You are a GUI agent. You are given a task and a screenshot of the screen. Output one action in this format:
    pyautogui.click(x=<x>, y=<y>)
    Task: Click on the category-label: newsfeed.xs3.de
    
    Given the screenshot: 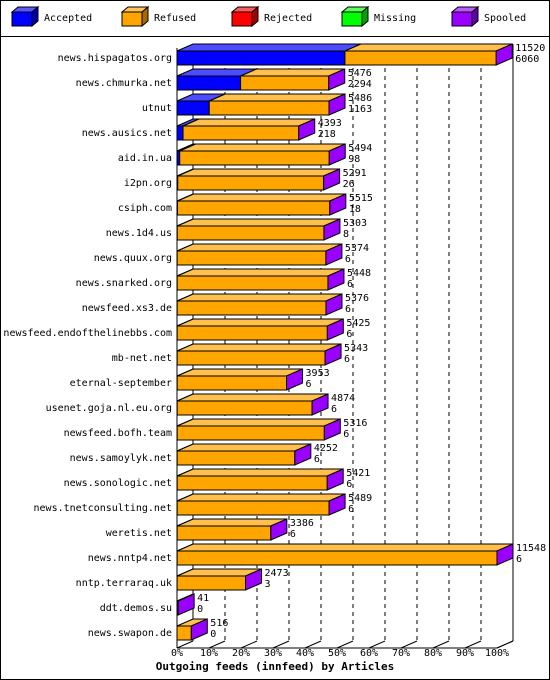 What is the action you would take?
    pyautogui.click(x=127, y=308)
    